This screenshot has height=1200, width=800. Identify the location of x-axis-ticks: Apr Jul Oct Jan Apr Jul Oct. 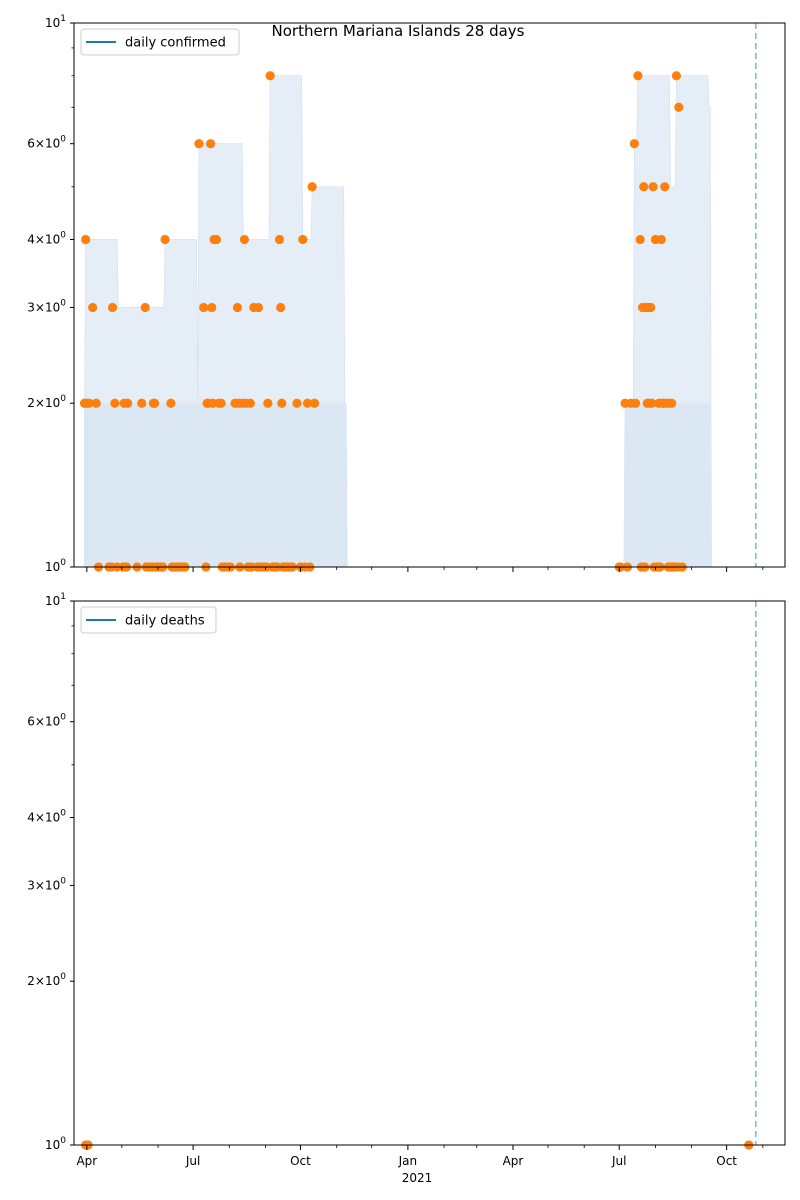
(420, 1156).